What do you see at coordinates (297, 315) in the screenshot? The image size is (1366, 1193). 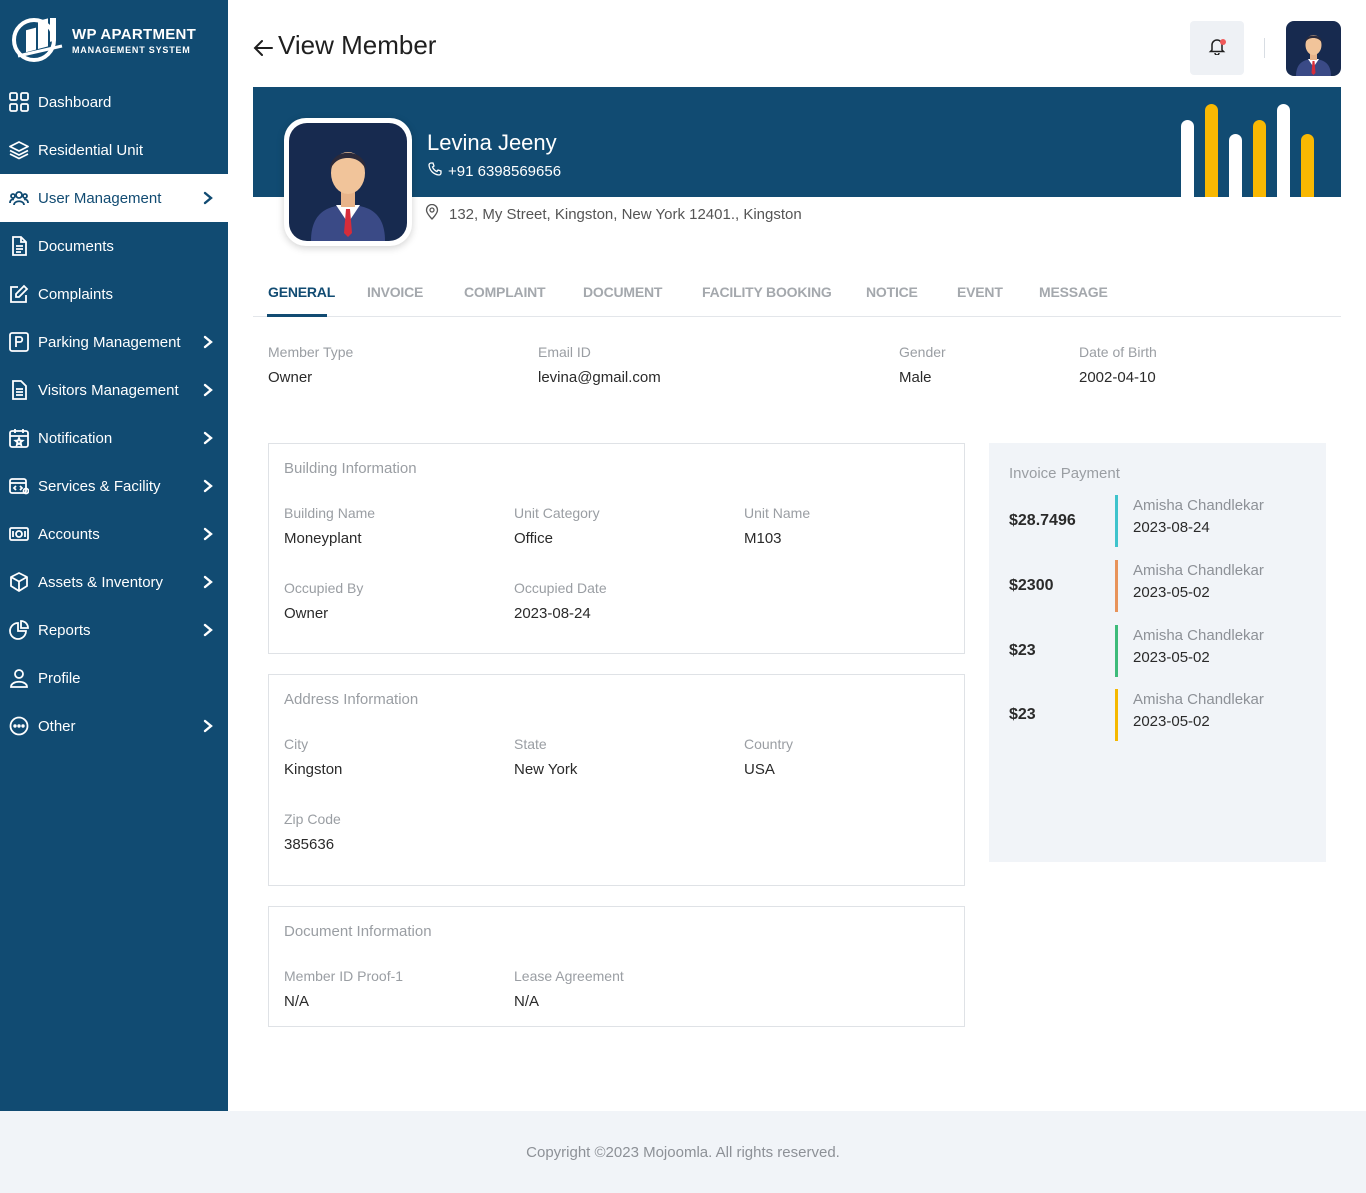 I see `active-tab-indicator` at bounding box center [297, 315].